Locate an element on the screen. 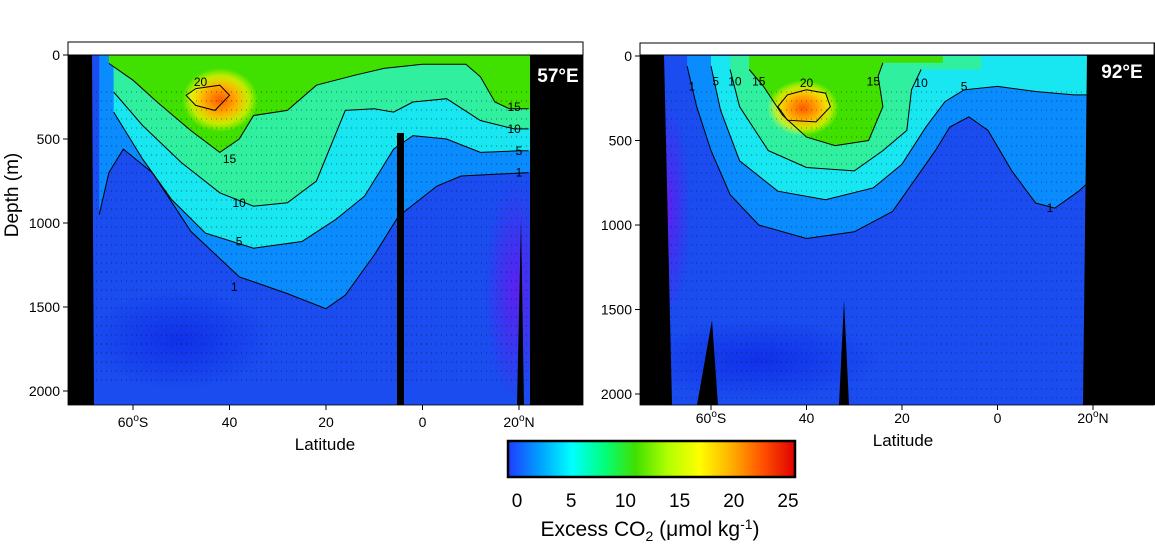 The image size is (1155, 548). panel-title: 92°E is located at coordinates (1121, 72).